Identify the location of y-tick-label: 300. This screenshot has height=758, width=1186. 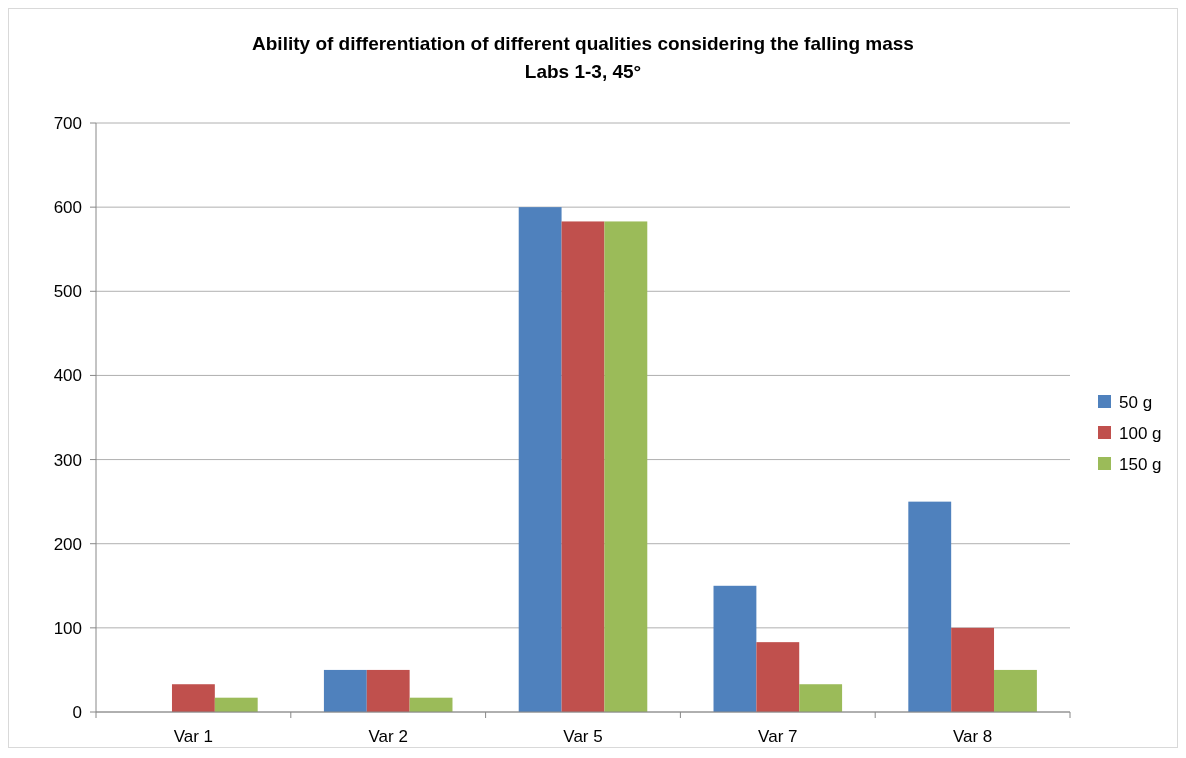
(67, 460).